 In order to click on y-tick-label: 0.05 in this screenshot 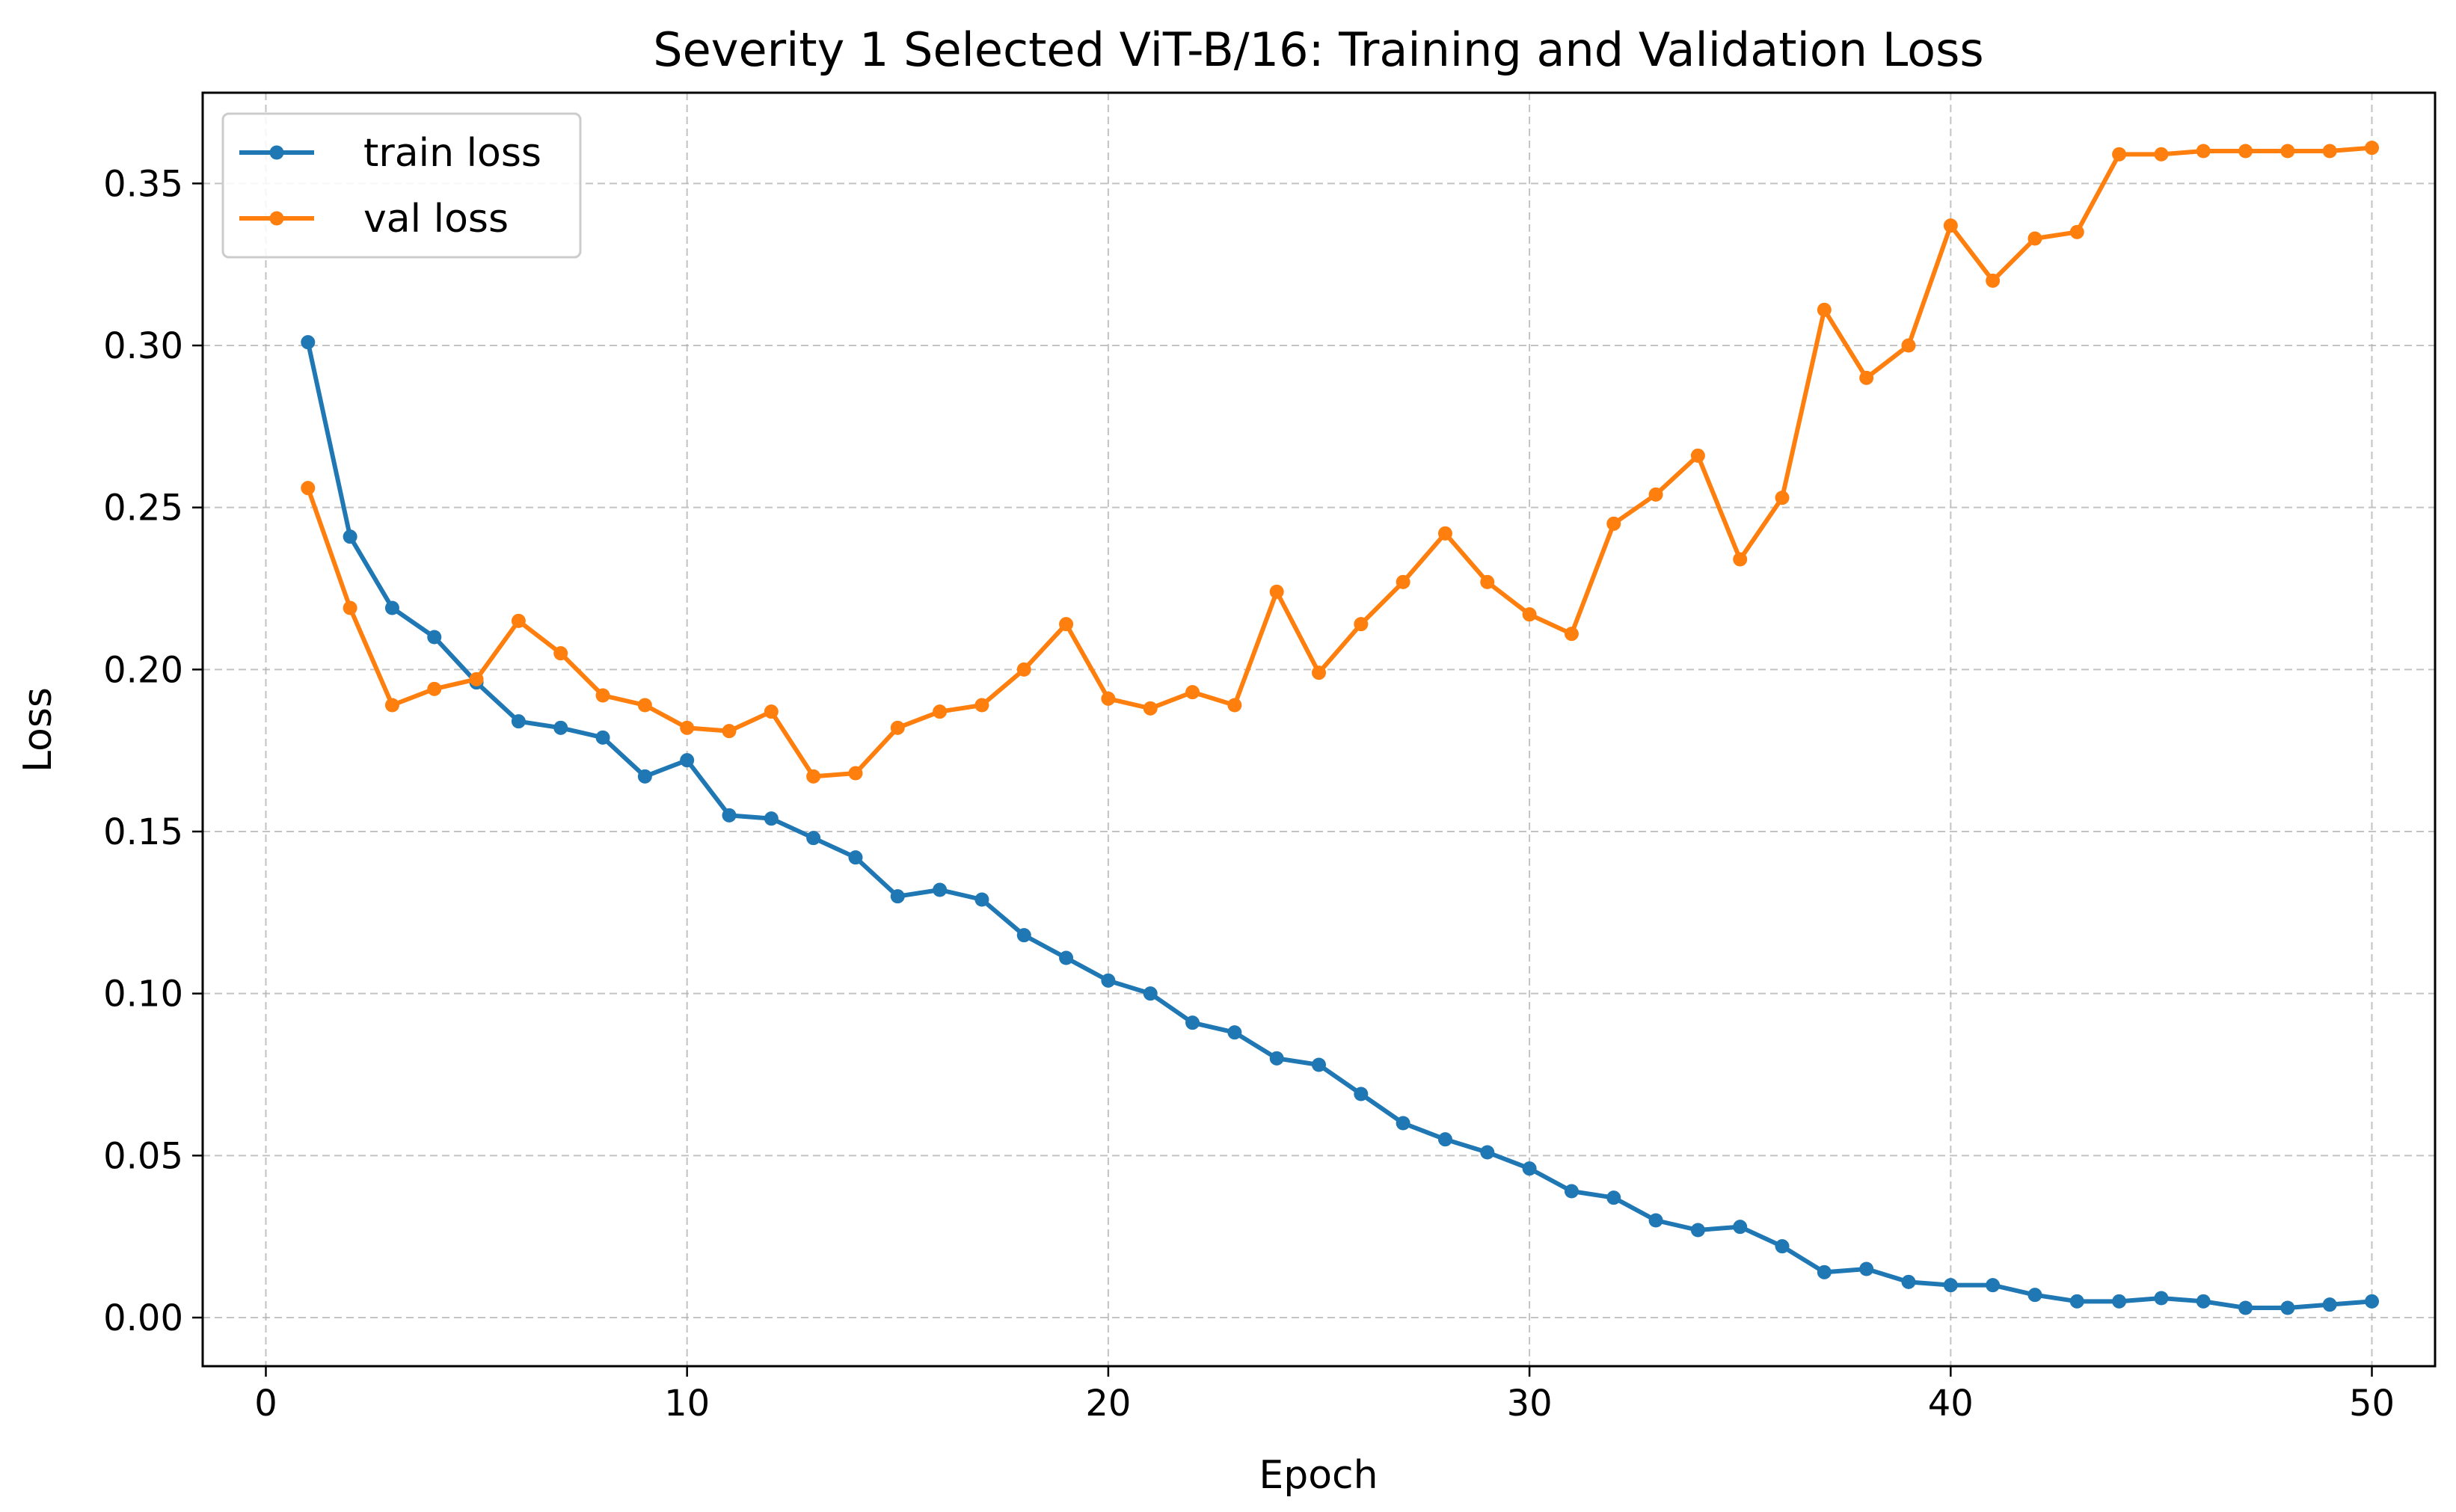, I will do `click(143, 1156)`.